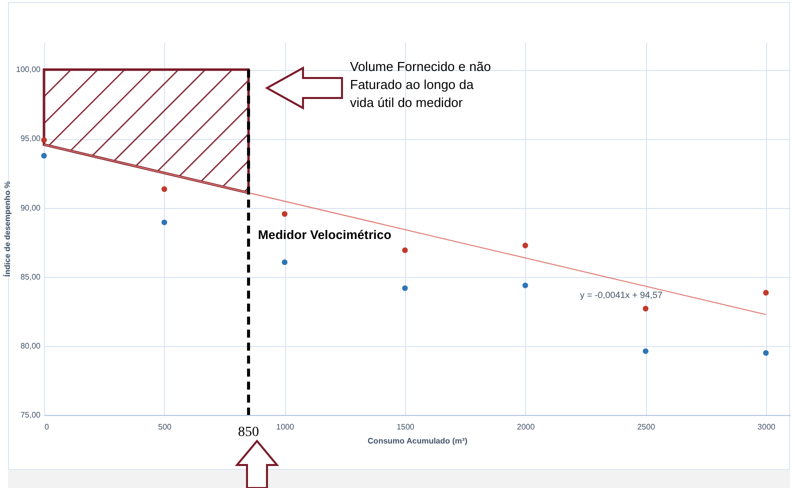 The width and height of the screenshot is (795, 488). I want to click on annotation: y = -0,0041x + 94,57, so click(621, 295).